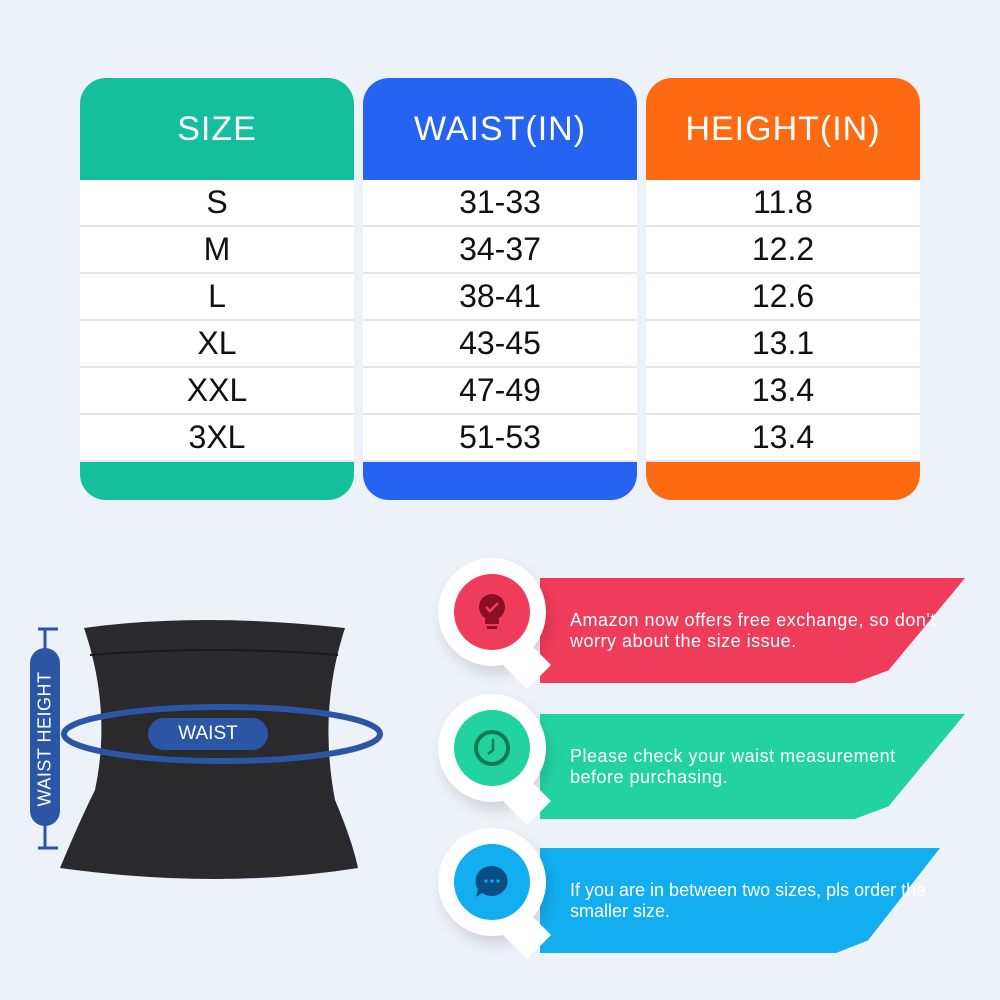 The width and height of the screenshot is (1000, 1000). I want to click on height-column: HEIGHT(IN) 11.8 12.2 12.6 13.1 13.4 13.4, so click(783, 289).